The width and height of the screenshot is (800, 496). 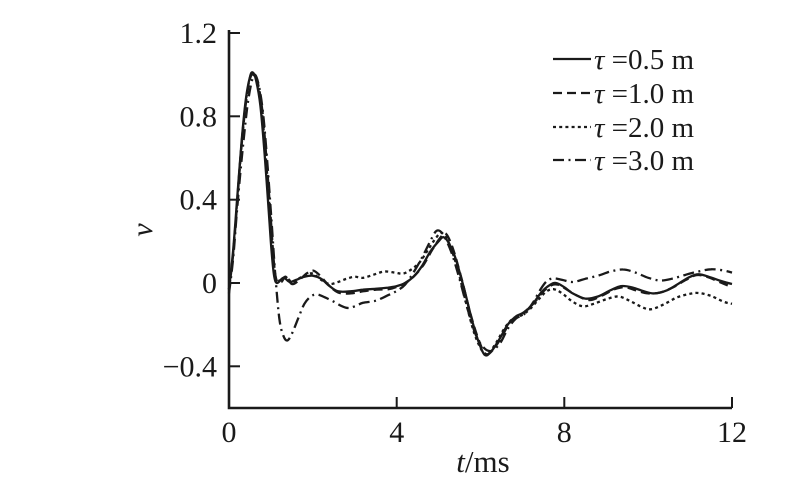 I want to click on legend-label-tau-3.0m: τ =3.0 m, so click(x=644, y=161).